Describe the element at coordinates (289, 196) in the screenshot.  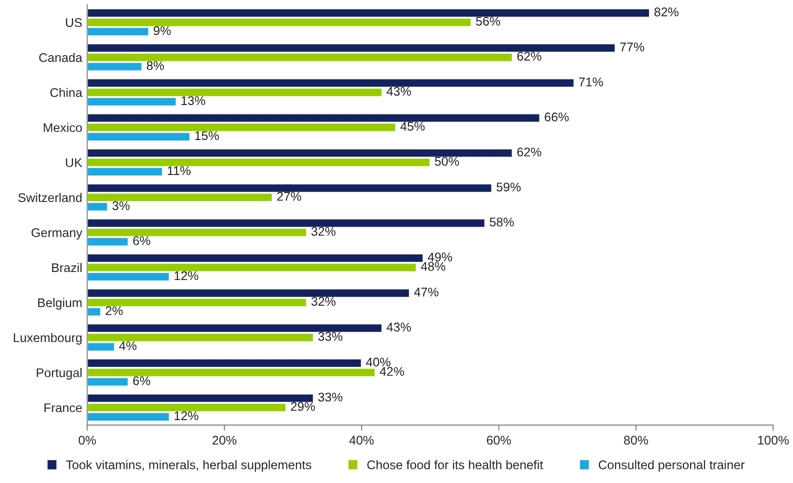
I see `data-label: 27%` at that location.